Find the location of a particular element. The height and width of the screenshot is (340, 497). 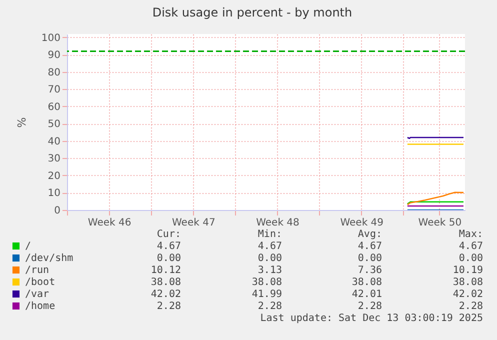

line-series is located at coordinates (435, 199).